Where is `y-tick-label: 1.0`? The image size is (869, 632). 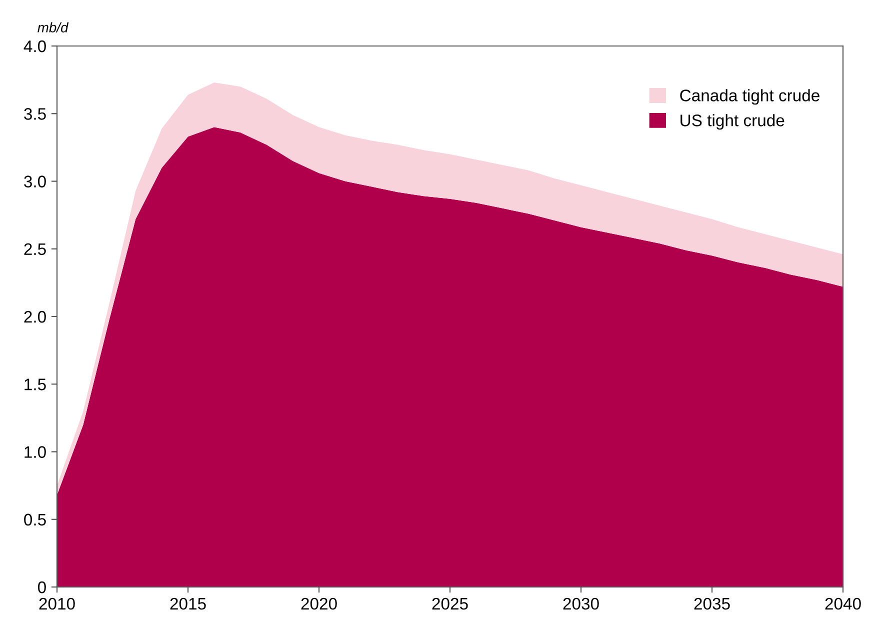 y-tick-label: 1.0 is located at coordinates (35, 452).